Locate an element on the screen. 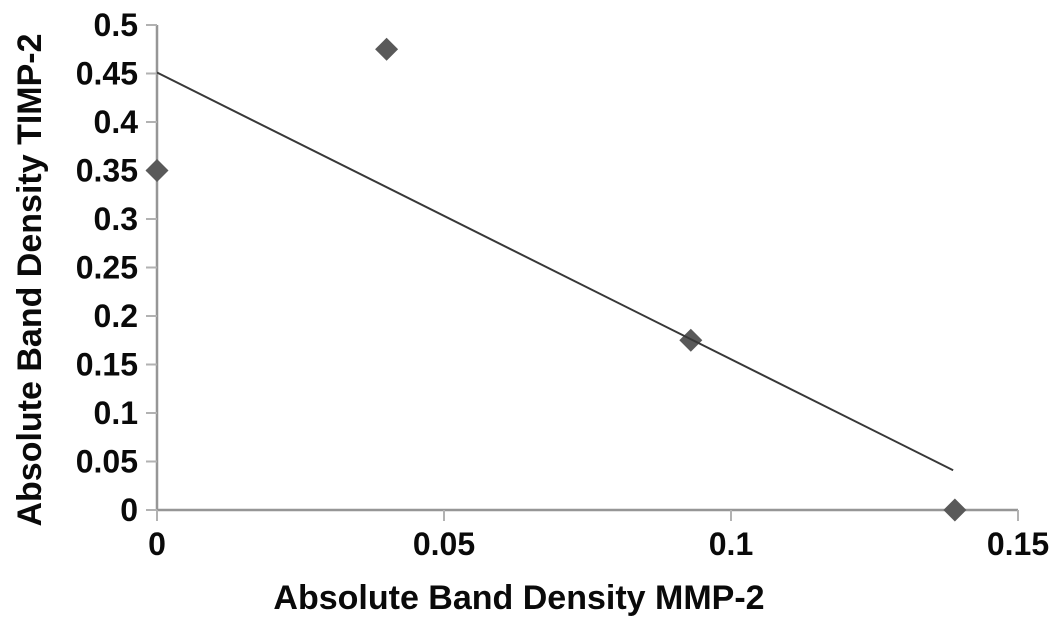 This screenshot has height=636, width=1063. y-tick-label: 0.5 is located at coordinates (116, 25).